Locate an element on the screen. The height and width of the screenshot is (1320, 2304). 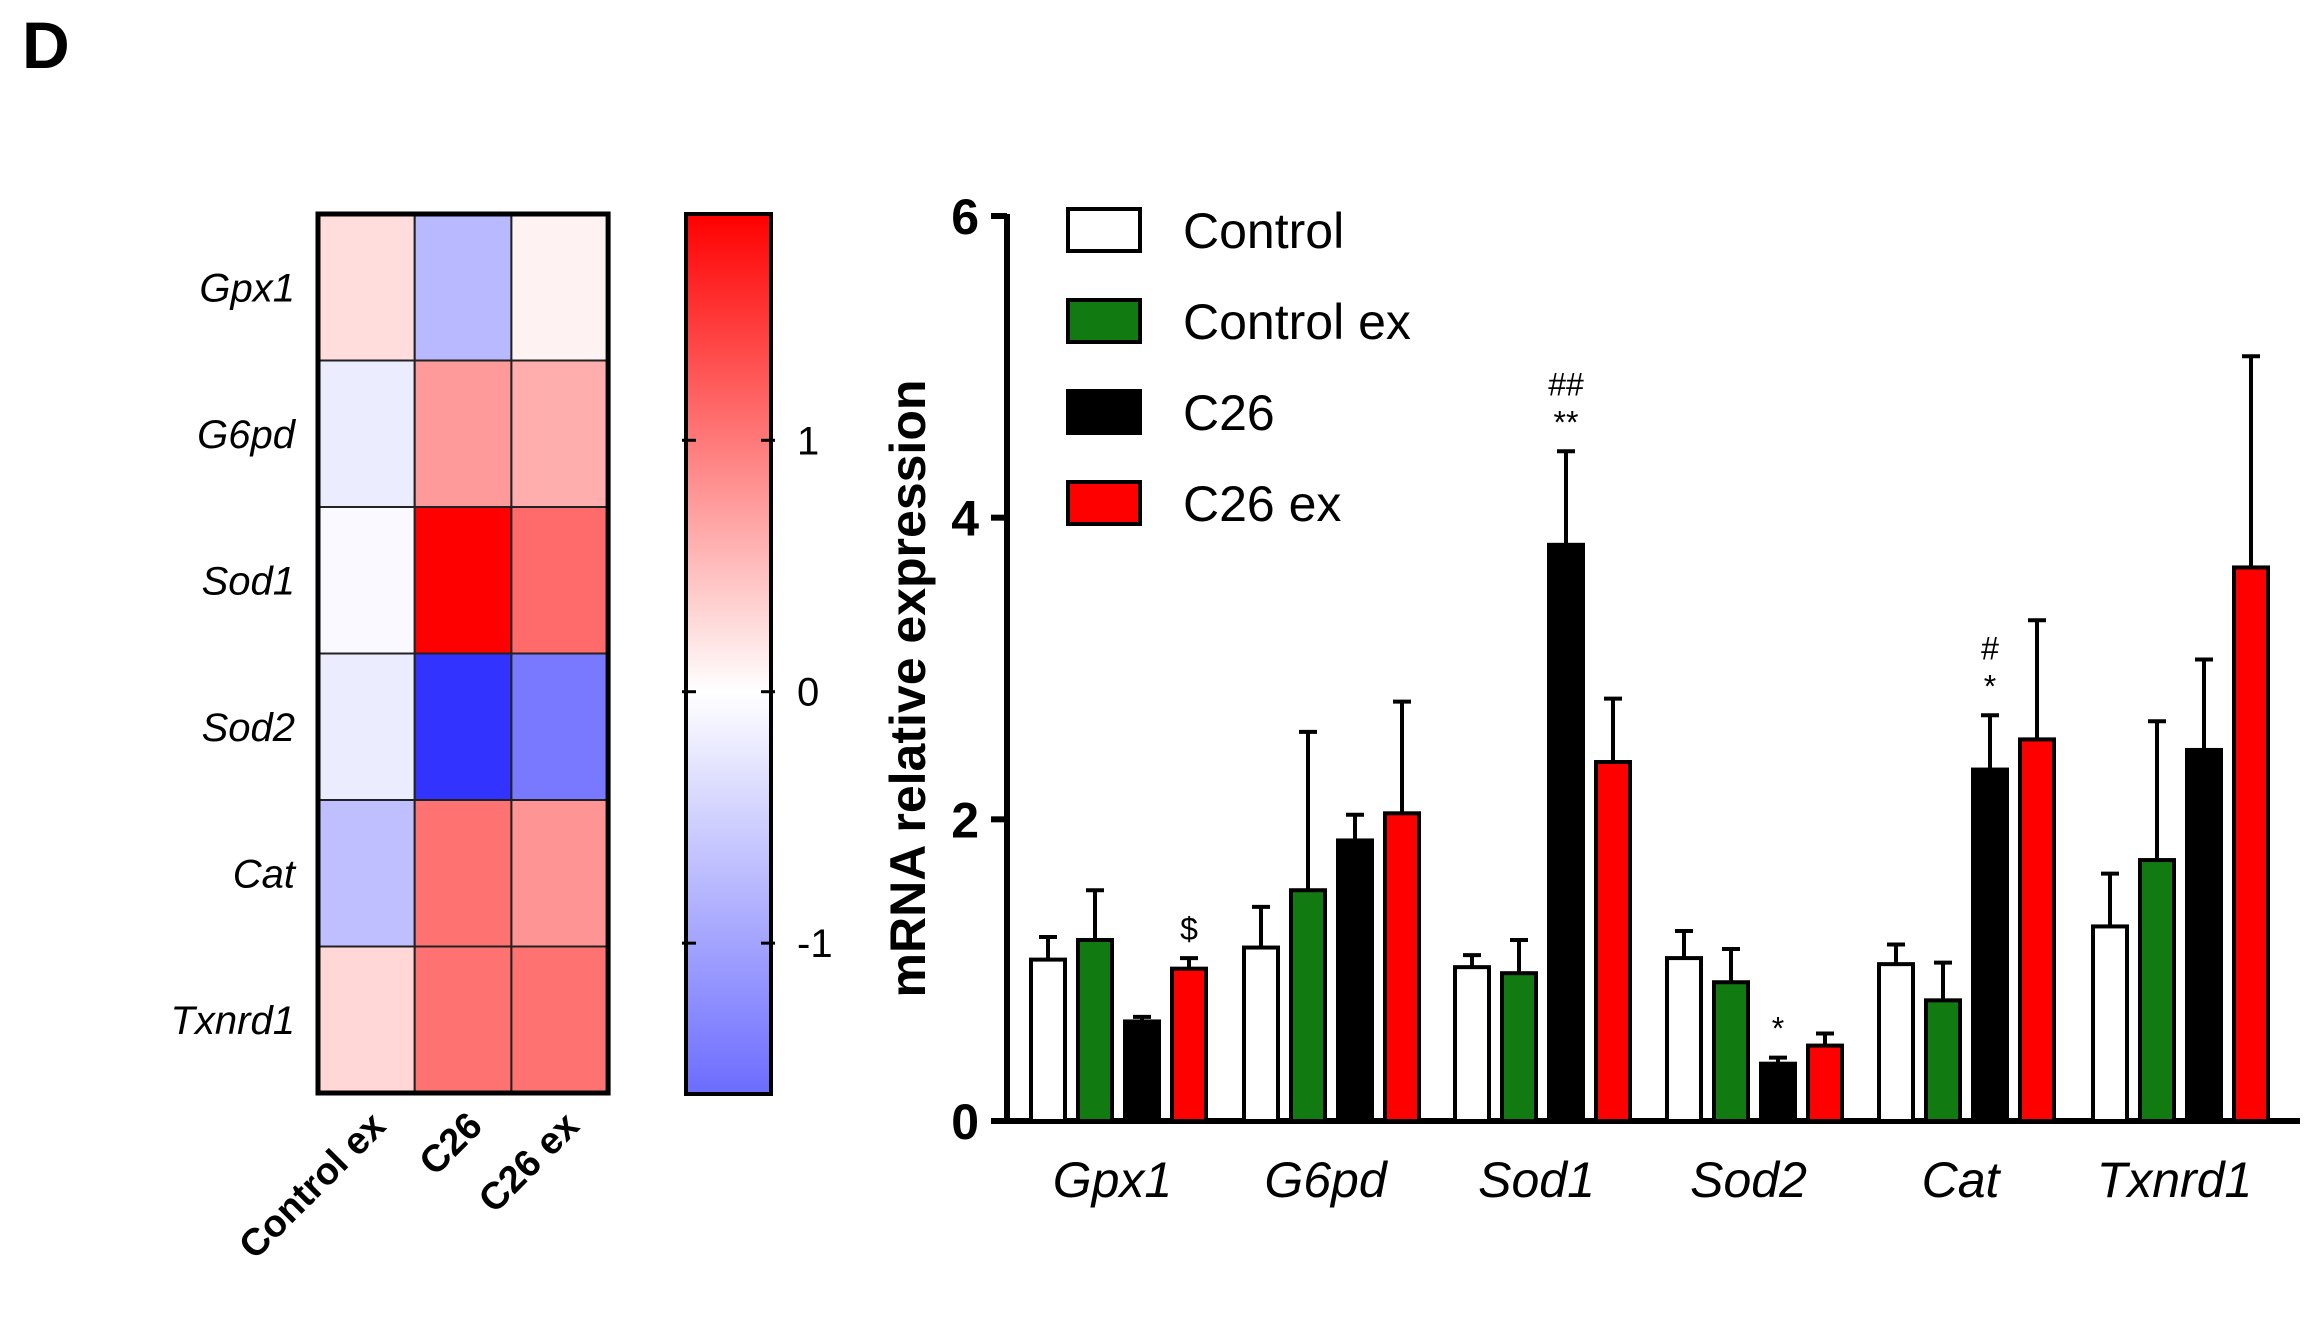
x-category-label: Gpx1 is located at coordinates (1113, 1180).